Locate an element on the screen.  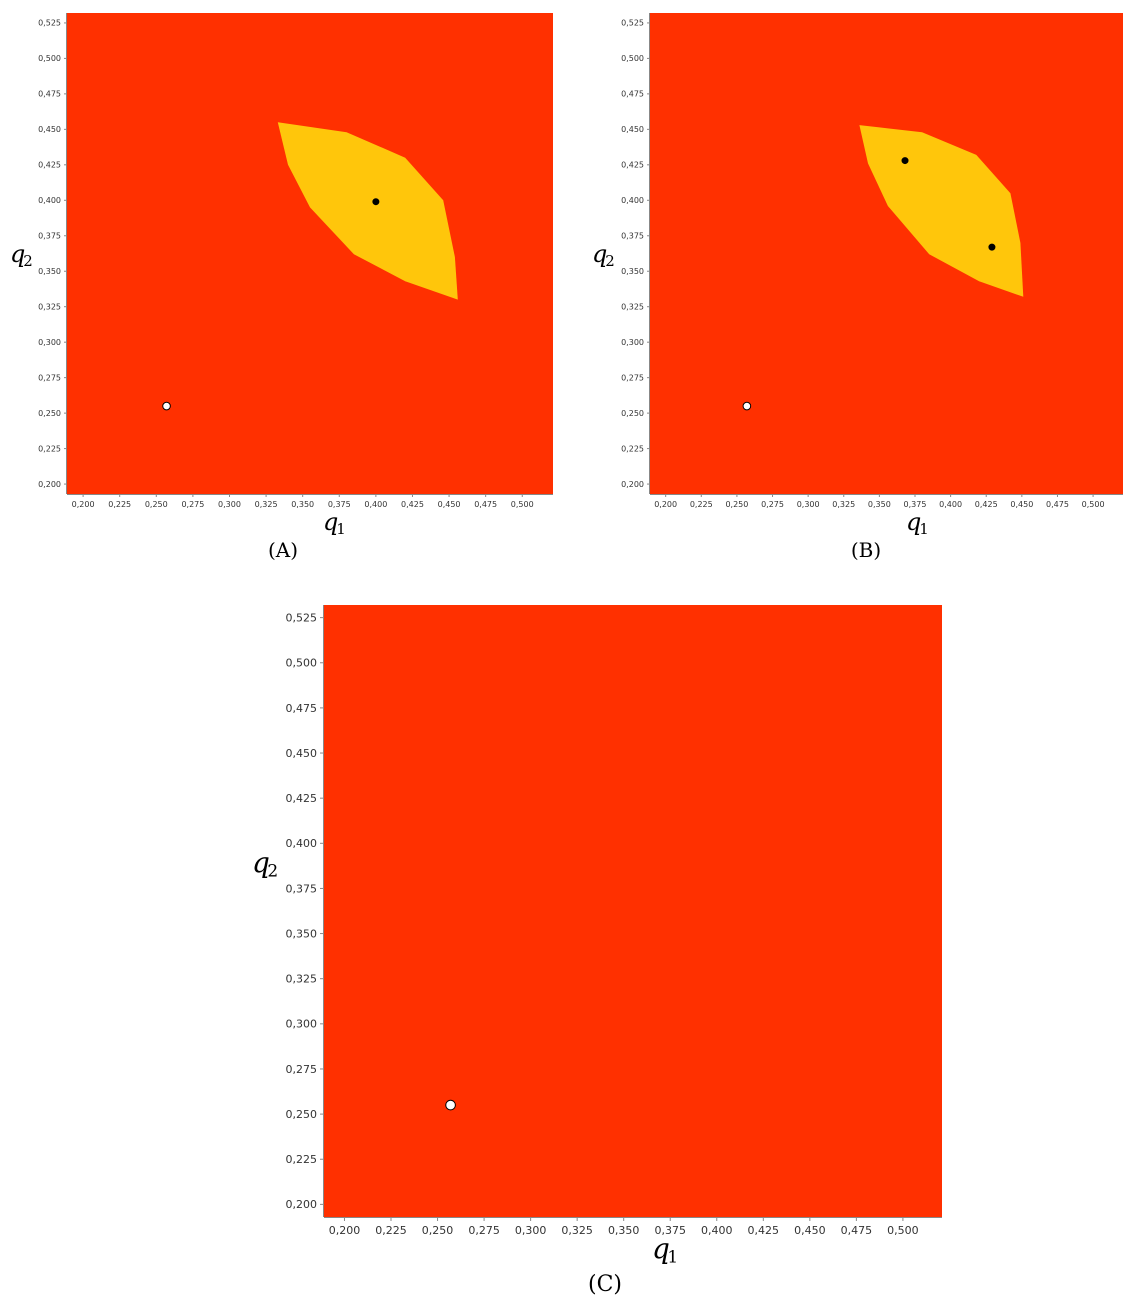
panel-caption: (C) is located at coordinates (605, 1284).